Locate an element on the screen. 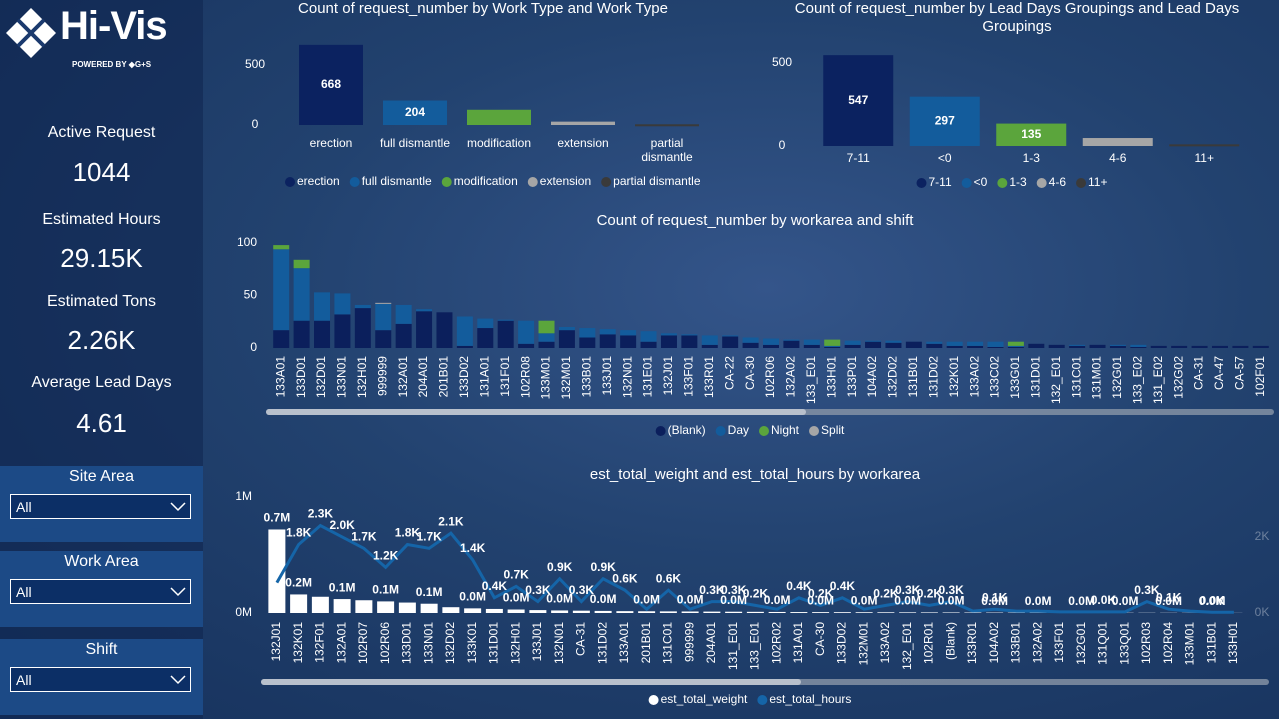 This screenshot has width=1279, height=719. x-tick-label: 133C02 is located at coordinates (995, 377).